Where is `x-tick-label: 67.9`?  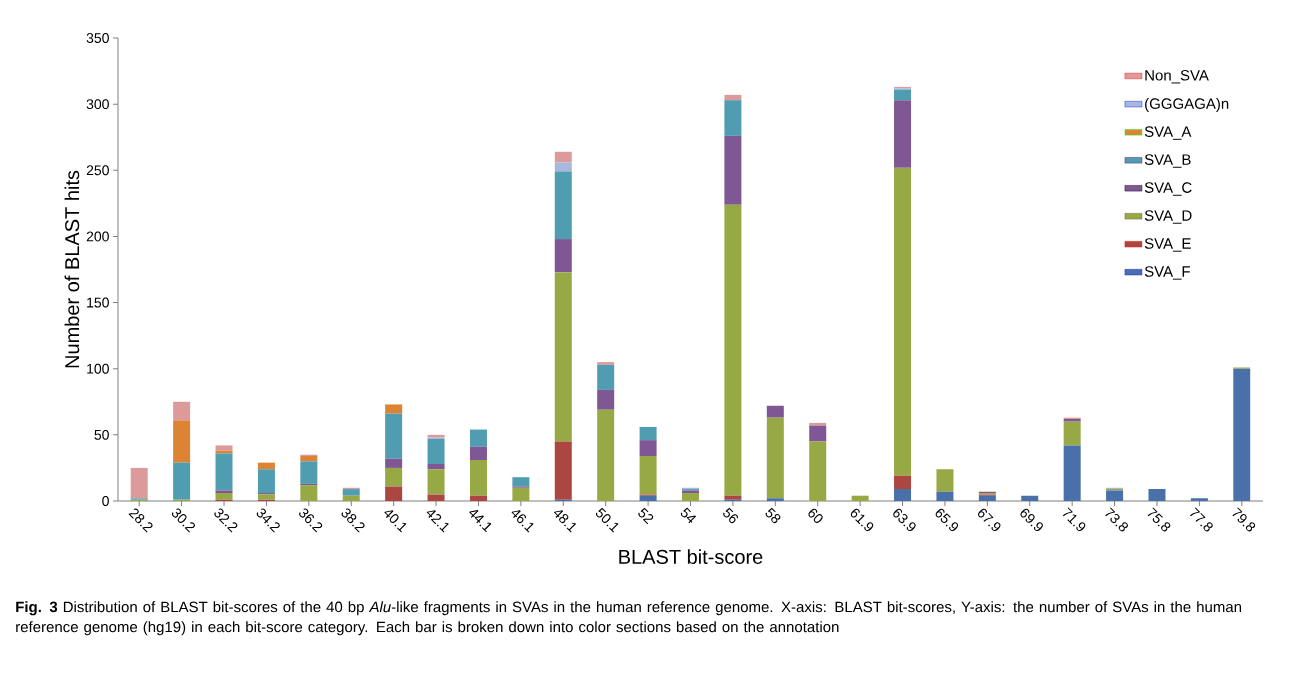
x-tick-label: 67.9 is located at coordinates (989, 520).